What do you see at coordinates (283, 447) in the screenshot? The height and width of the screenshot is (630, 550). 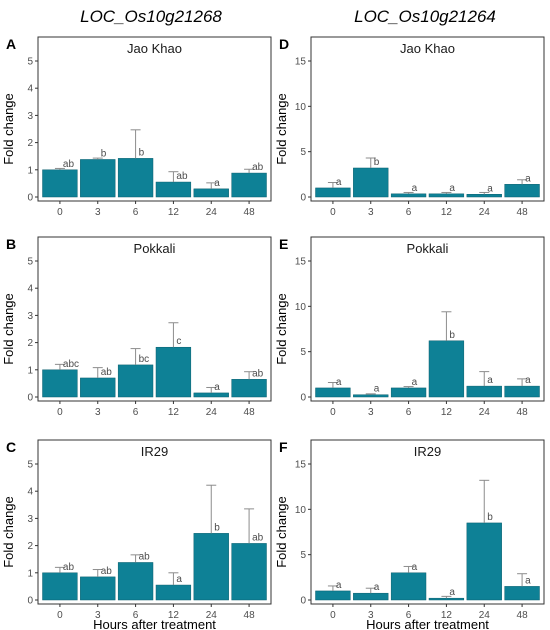 I see `panel-letter: F` at bounding box center [283, 447].